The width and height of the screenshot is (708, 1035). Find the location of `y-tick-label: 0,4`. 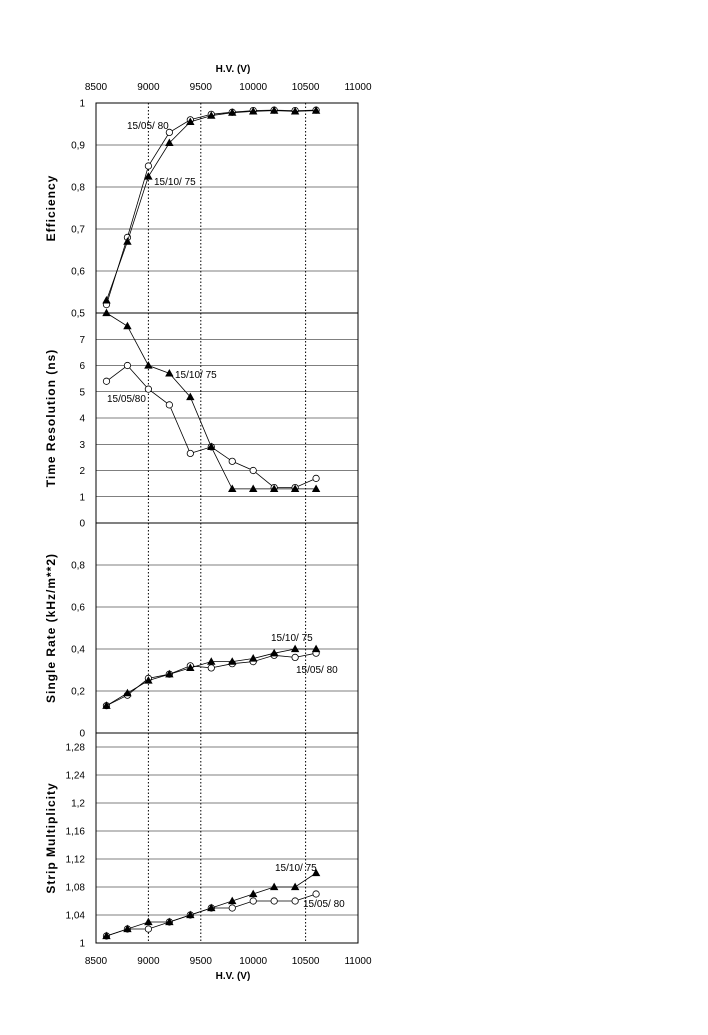

y-tick-label: 0,4 is located at coordinates (78, 650).